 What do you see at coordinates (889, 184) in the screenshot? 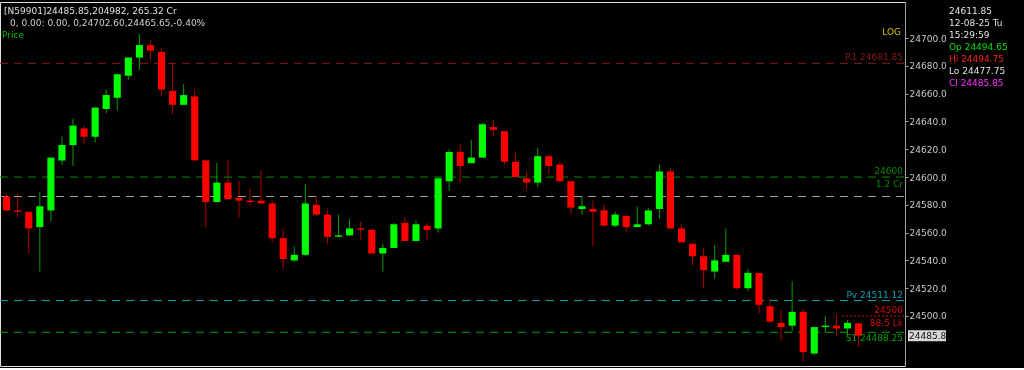
I see `annotation: 1.2 Cr` at bounding box center [889, 184].